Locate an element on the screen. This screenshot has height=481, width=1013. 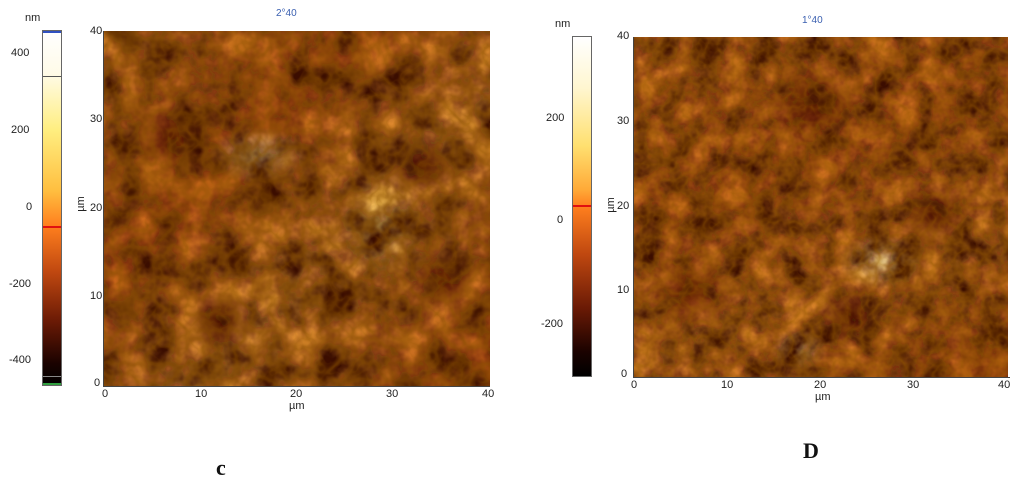
colorbar-tick: -400 is located at coordinates (20, 360).